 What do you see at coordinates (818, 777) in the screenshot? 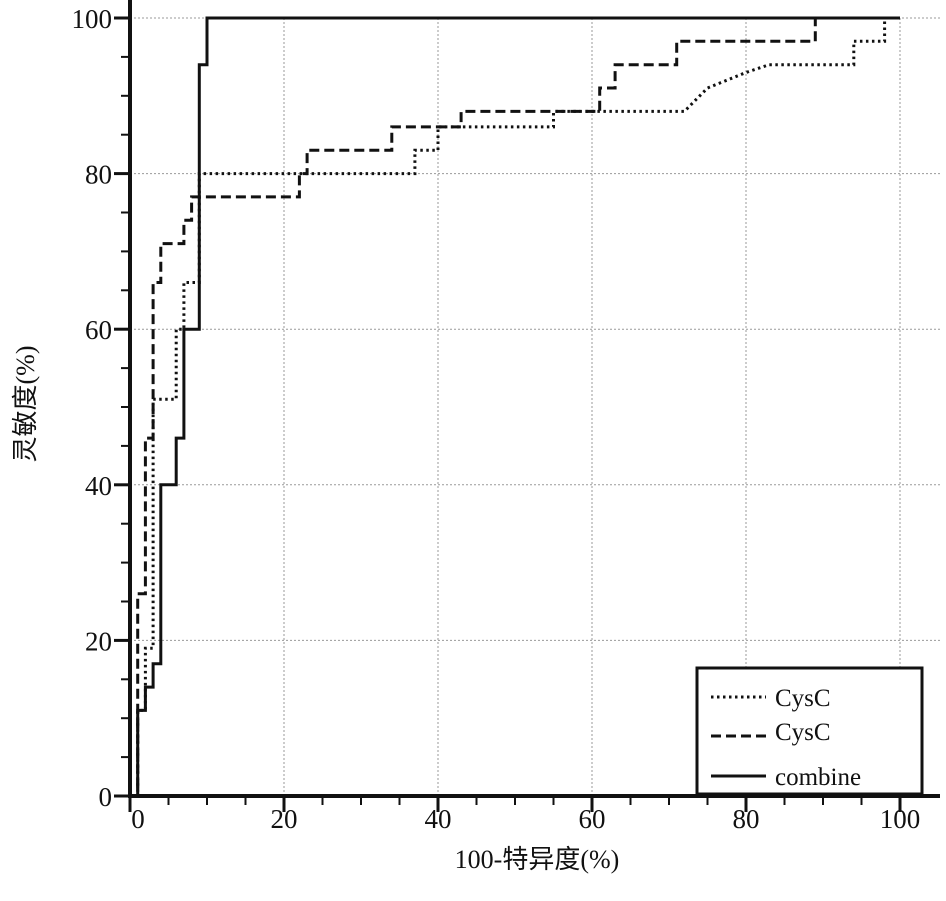
I see `legend-label: combine` at bounding box center [818, 777].